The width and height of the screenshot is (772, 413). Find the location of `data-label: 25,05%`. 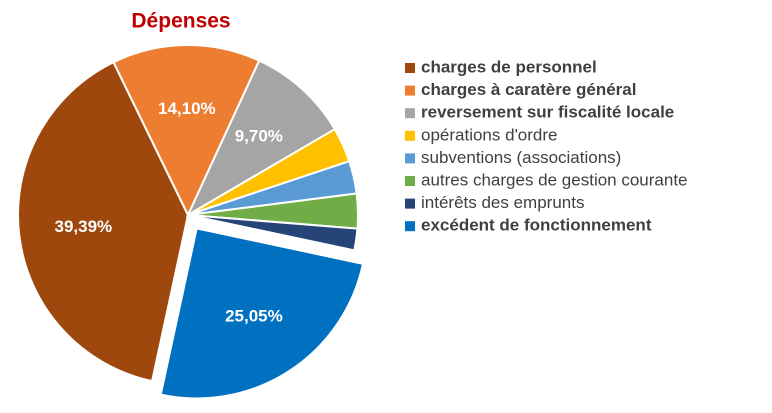

data-label: 25,05% is located at coordinates (254, 315).